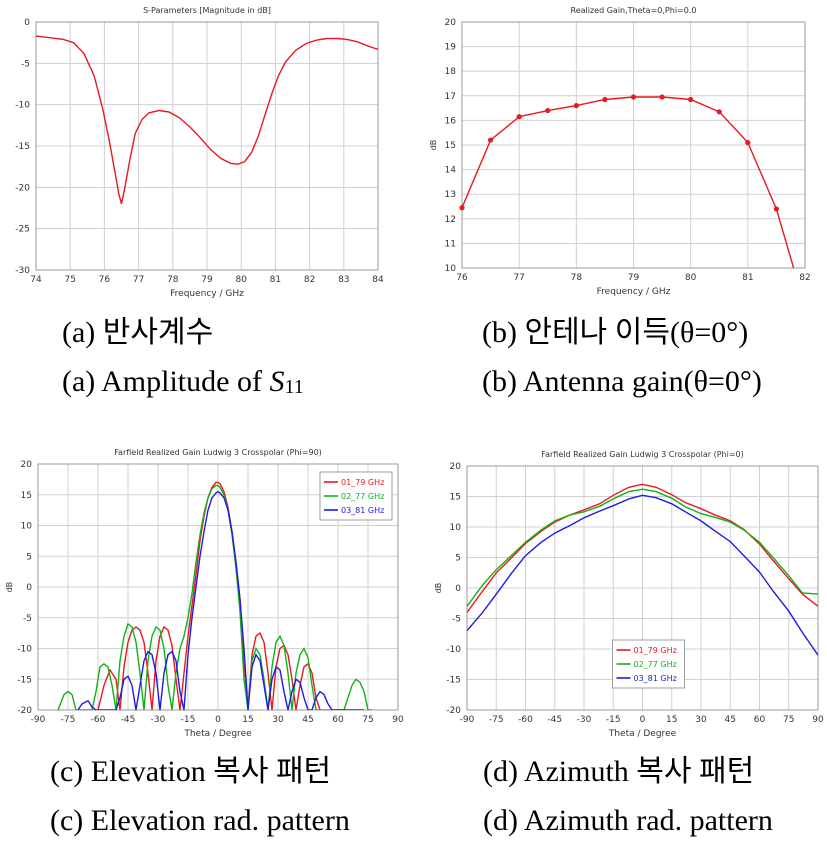 This screenshot has width=827, height=842. What do you see at coordinates (450, 220) in the screenshot?
I see `y-tick-label: 12` at bounding box center [450, 220].